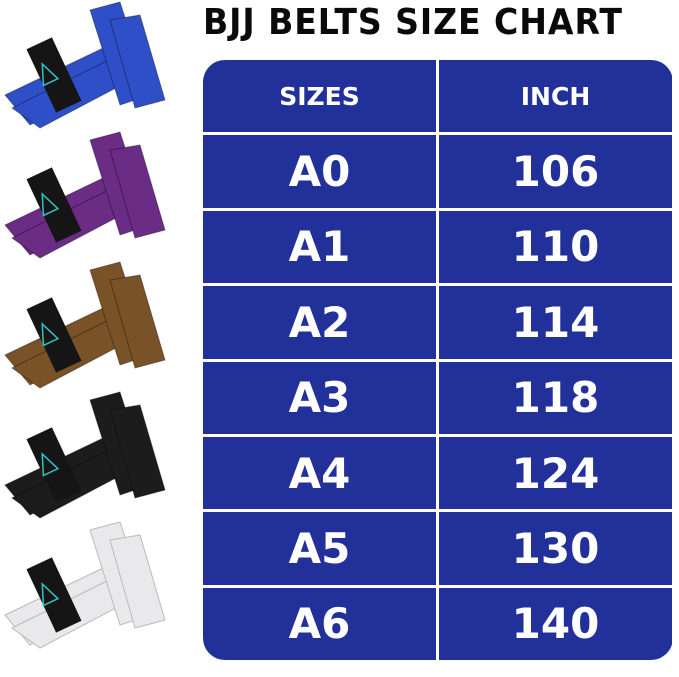  What do you see at coordinates (319, 623) in the screenshot?
I see `size-cell: A6` at bounding box center [319, 623].